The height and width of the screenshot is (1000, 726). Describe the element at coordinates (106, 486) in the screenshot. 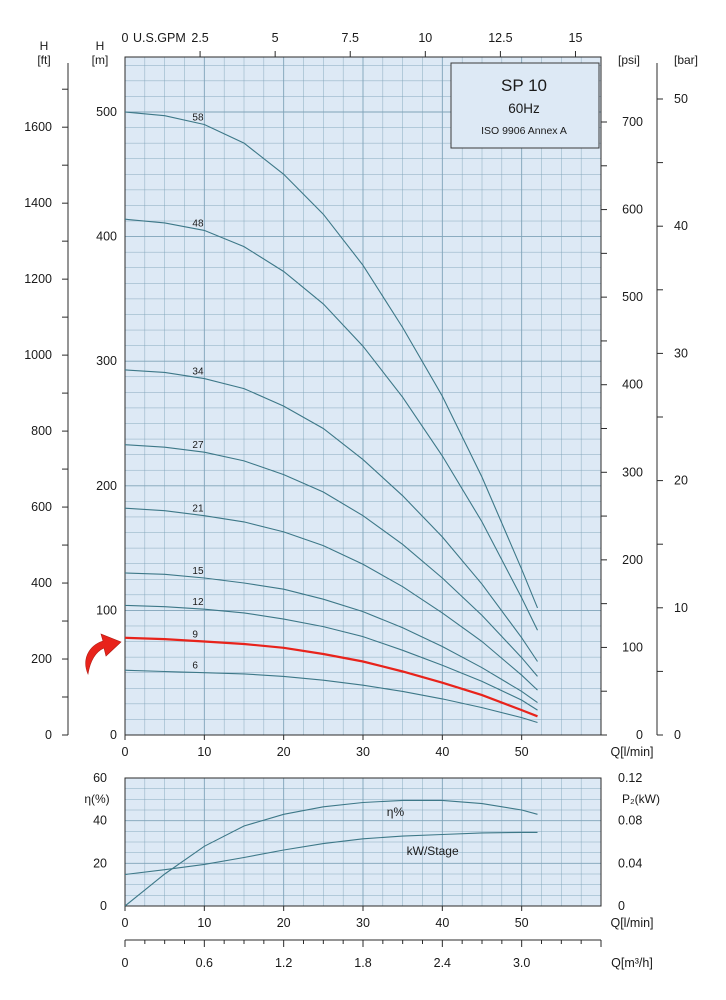

I see `m-tick-label: 200` at that location.